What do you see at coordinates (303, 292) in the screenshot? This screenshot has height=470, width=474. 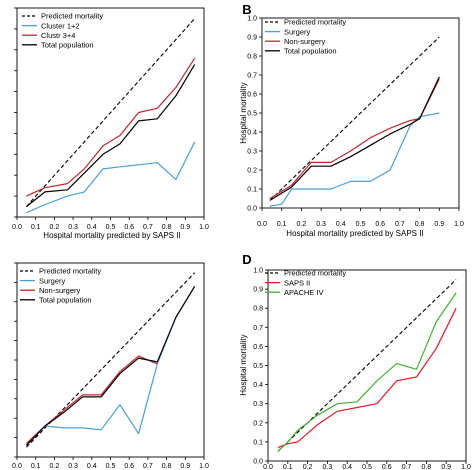 I see `legend-label: APACHE IV` at bounding box center [303, 292].